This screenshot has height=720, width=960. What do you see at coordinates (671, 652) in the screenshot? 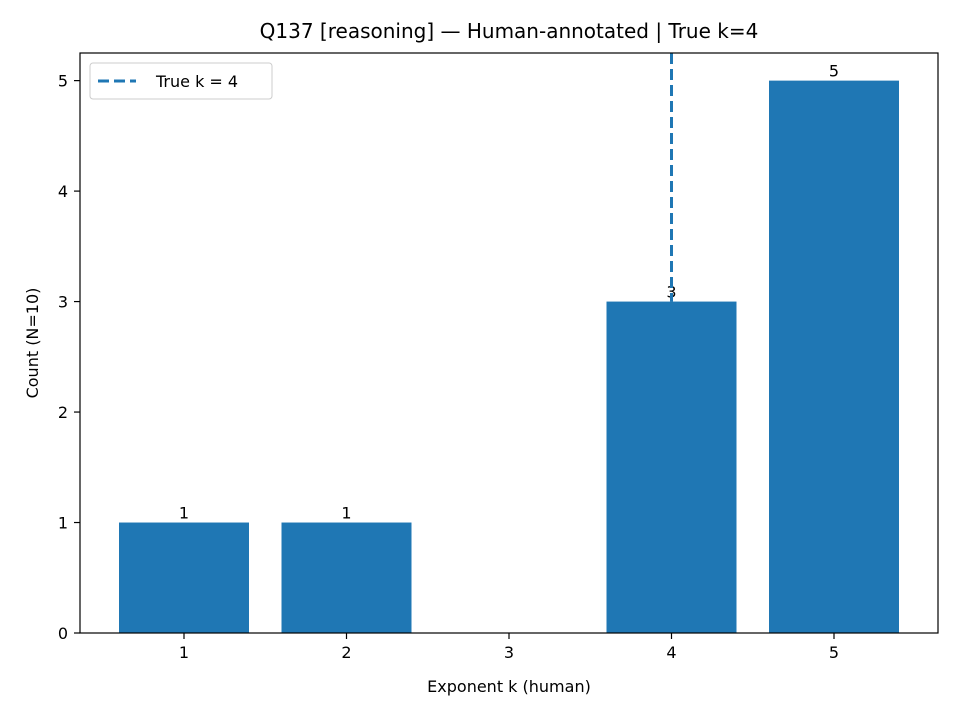
I see `x-tick-label: 4` at bounding box center [671, 652].